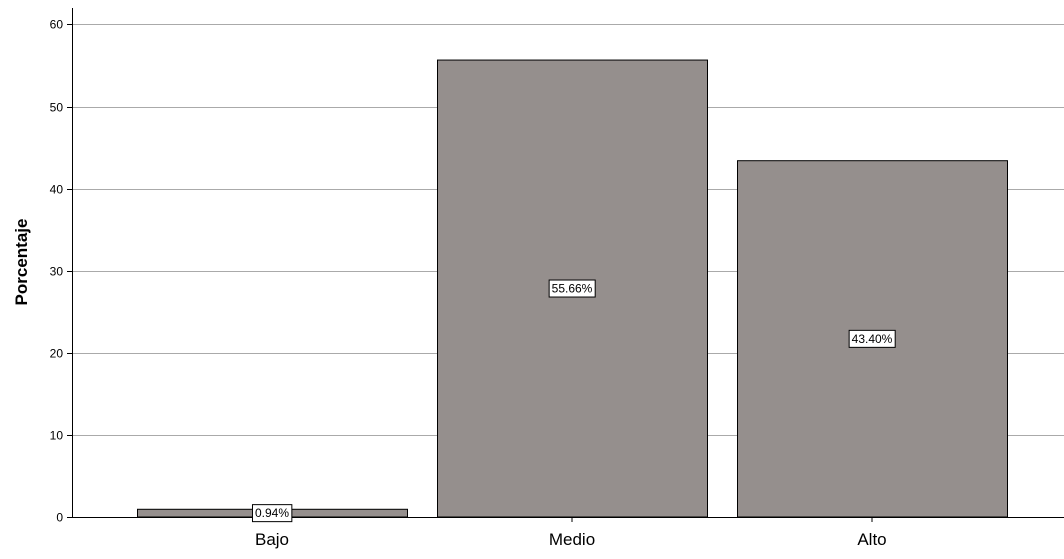 The height and width of the screenshot is (559, 1064). What do you see at coordinates (57, 25) in the screenshot?
I see `y-tick-label: 60` at bounding box center [57, 25].